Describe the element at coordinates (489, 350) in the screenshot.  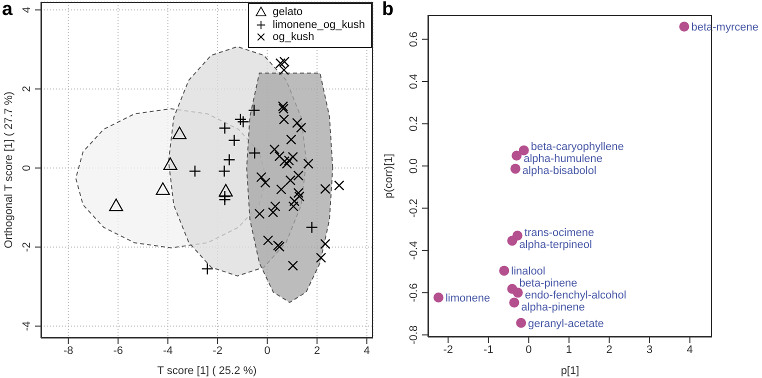
I see `x-tick-label: -1` at that location.